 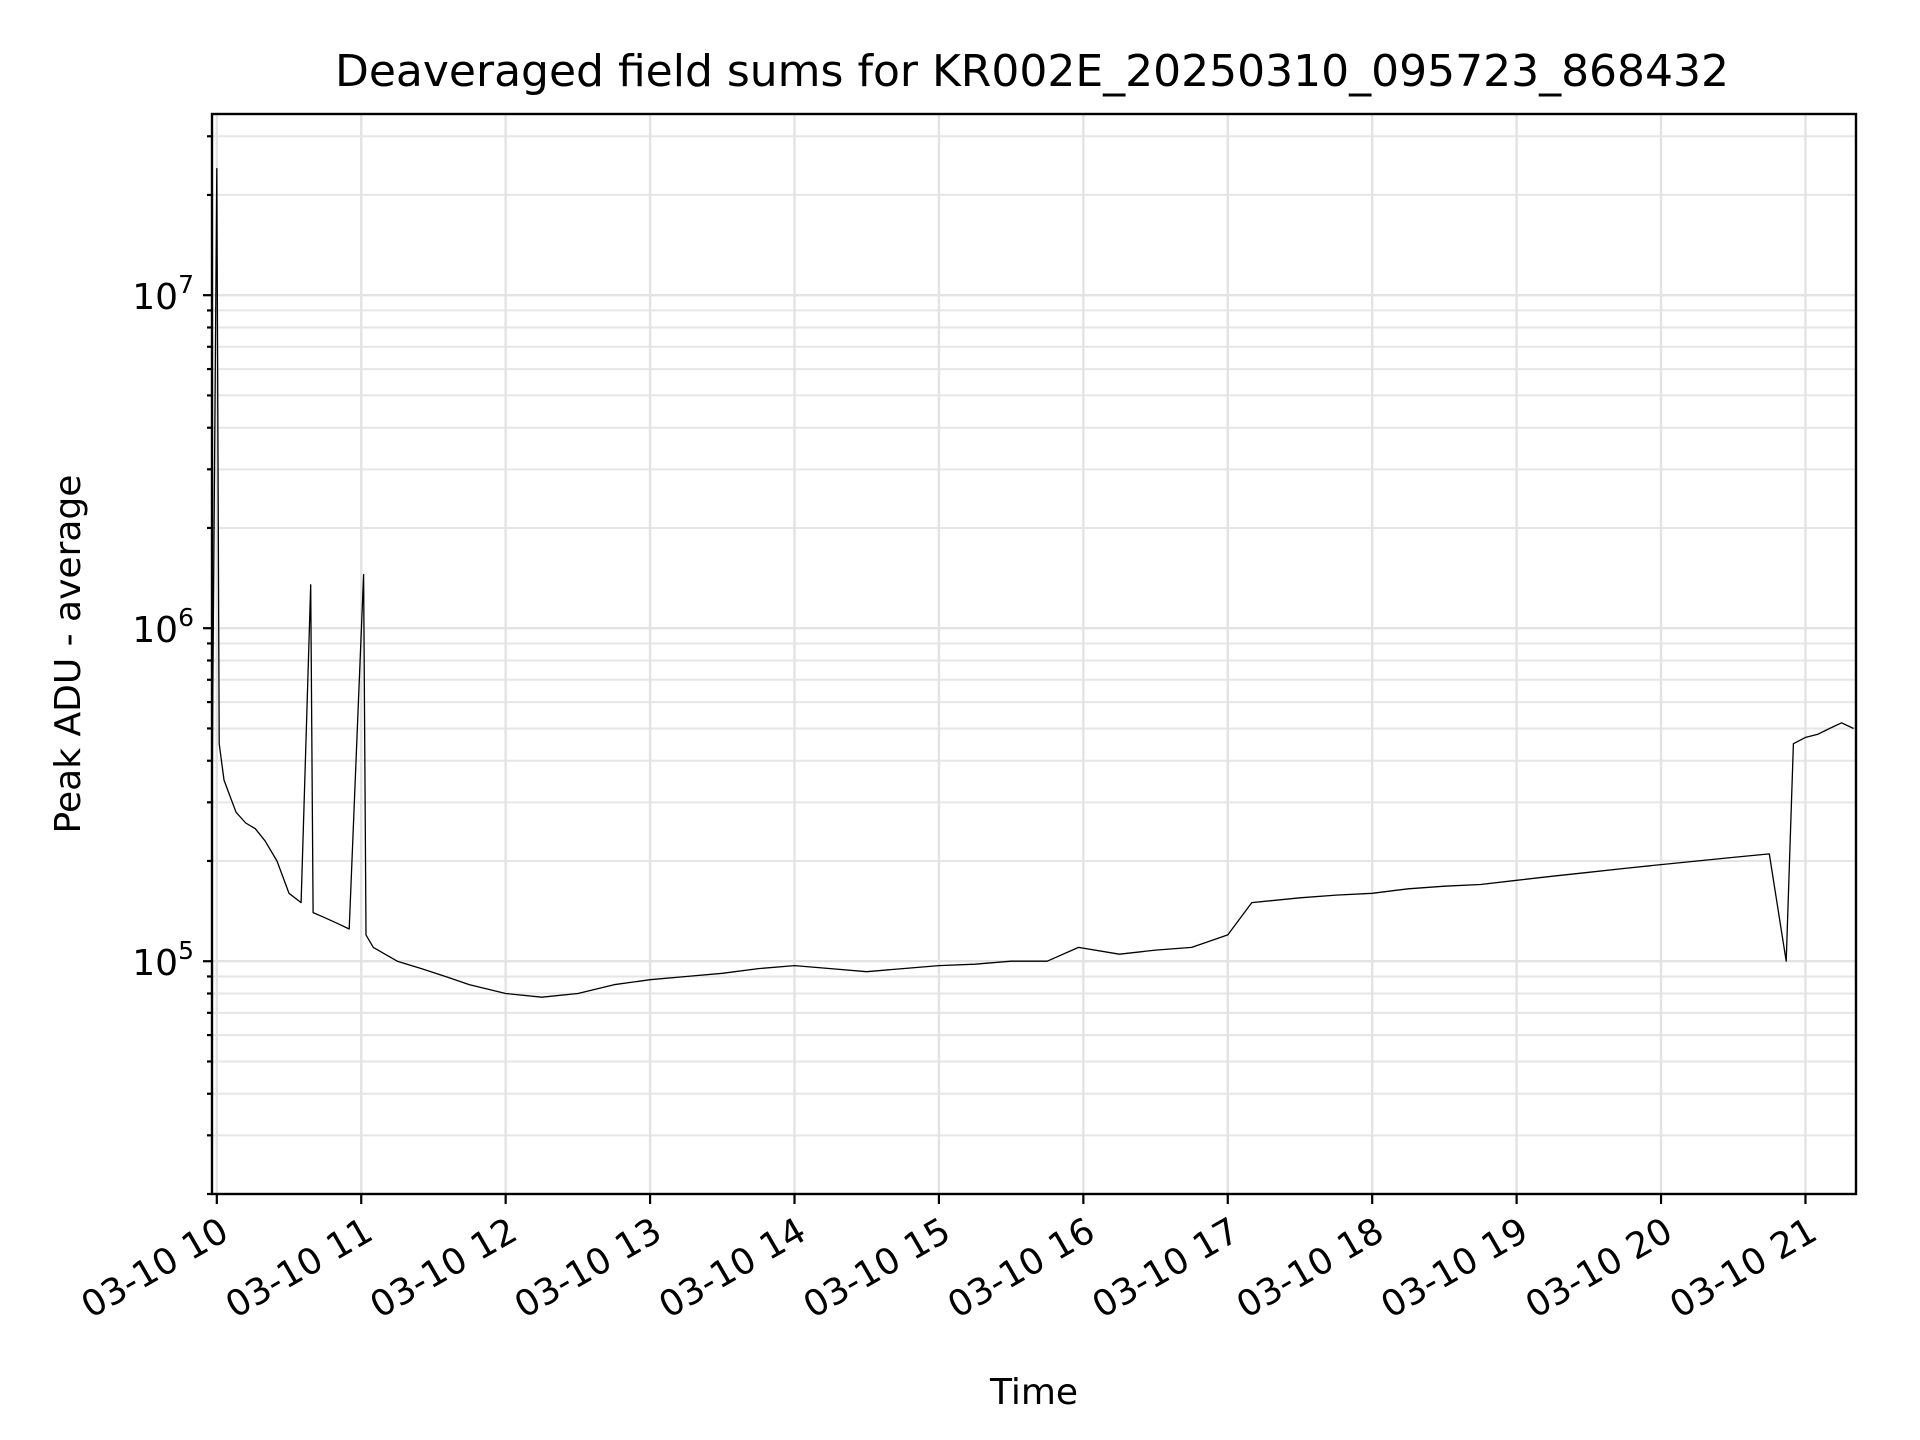 What do you see at coordinates (732, 1268) in the screenshot?
I see `x-tick-label: 03-10 14` at bounding box center [732, 1268].